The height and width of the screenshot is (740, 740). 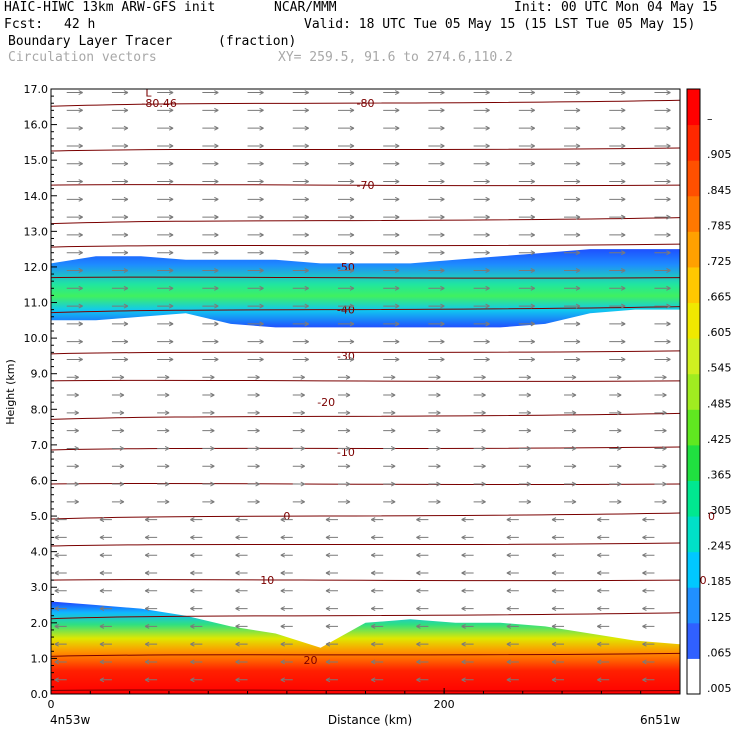 What do you see at coordinates (719, 261) in the screenshot?
I see `colorbar-label: .725` at bounding box center [719, 261].